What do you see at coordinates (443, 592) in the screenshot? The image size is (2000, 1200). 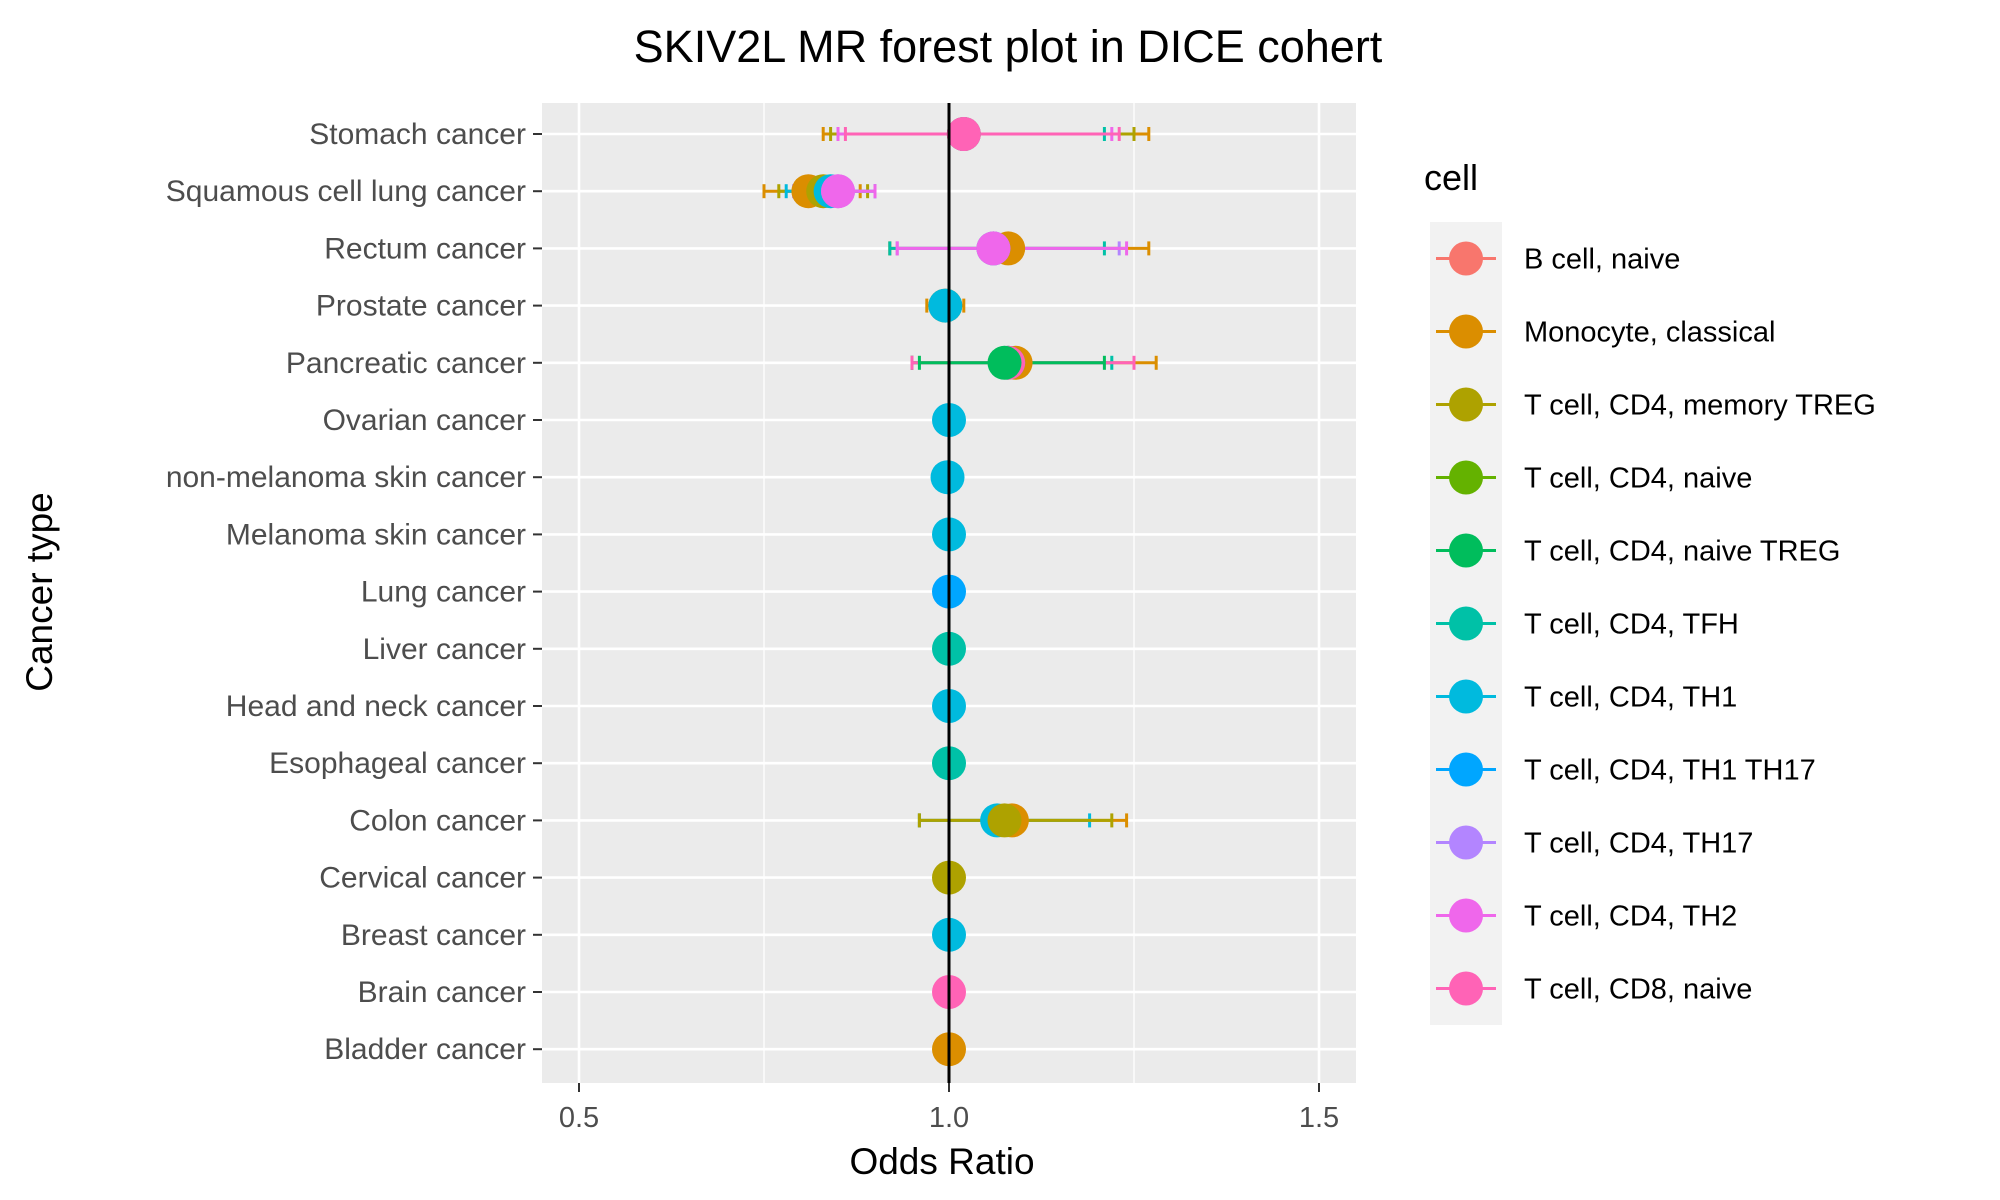 I see `y-tick-label: Lung cancer` at bounding box center [443, 592].